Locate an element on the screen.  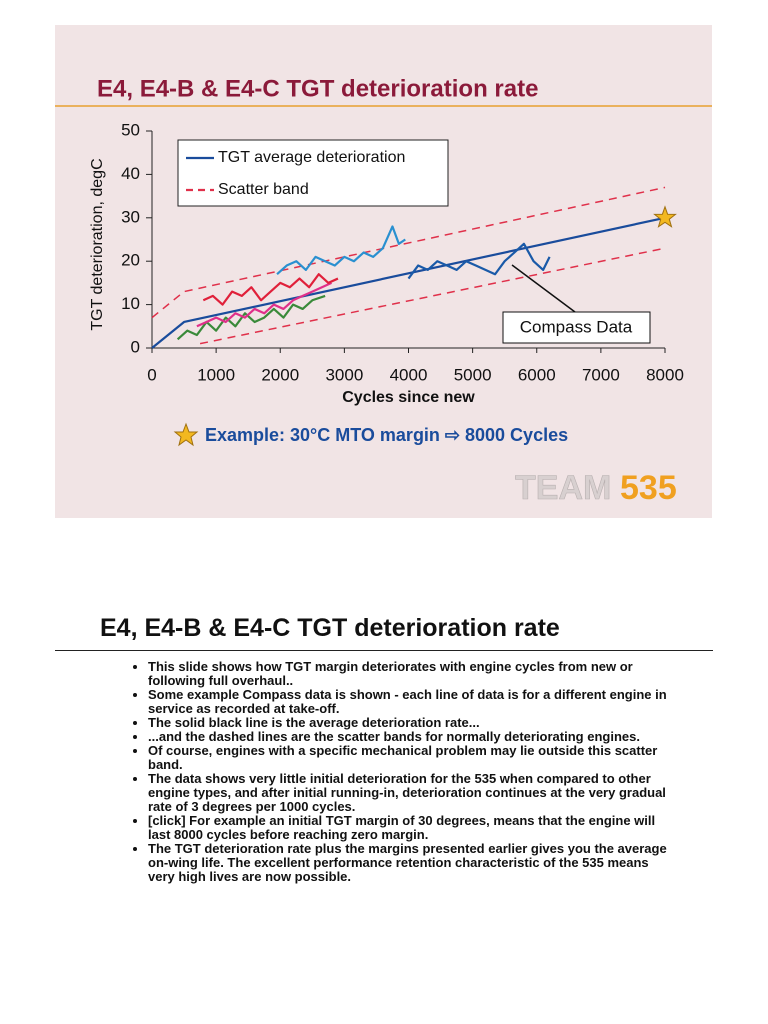
x-tick-label: 2000 is located at coordinates (280, 374).